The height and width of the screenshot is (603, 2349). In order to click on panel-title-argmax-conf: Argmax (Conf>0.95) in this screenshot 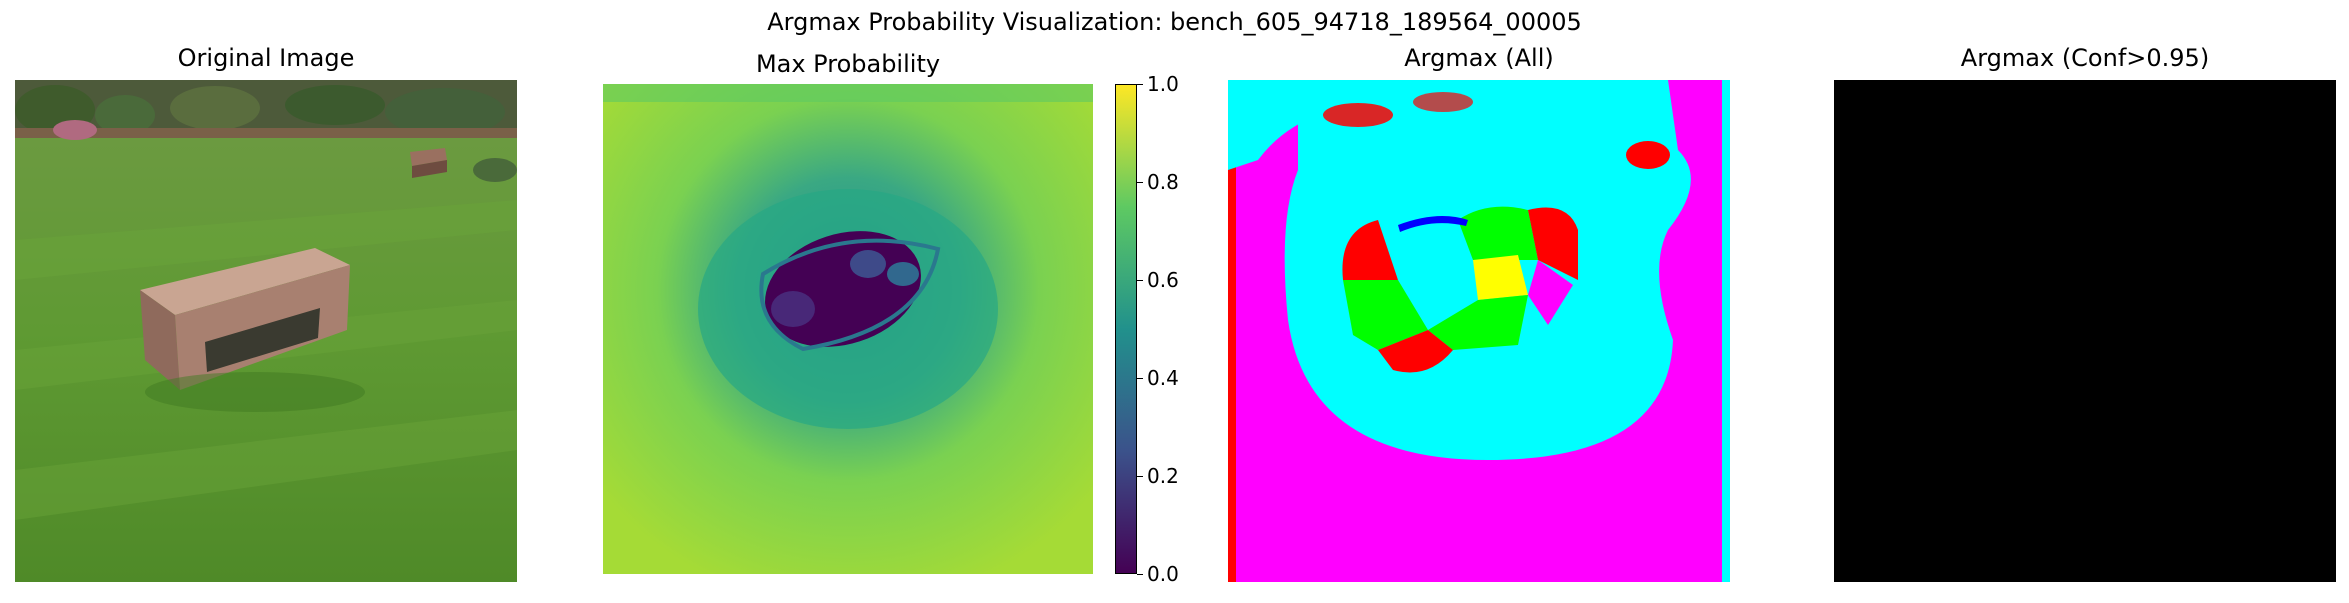, I will do `click(2085, 58)`.